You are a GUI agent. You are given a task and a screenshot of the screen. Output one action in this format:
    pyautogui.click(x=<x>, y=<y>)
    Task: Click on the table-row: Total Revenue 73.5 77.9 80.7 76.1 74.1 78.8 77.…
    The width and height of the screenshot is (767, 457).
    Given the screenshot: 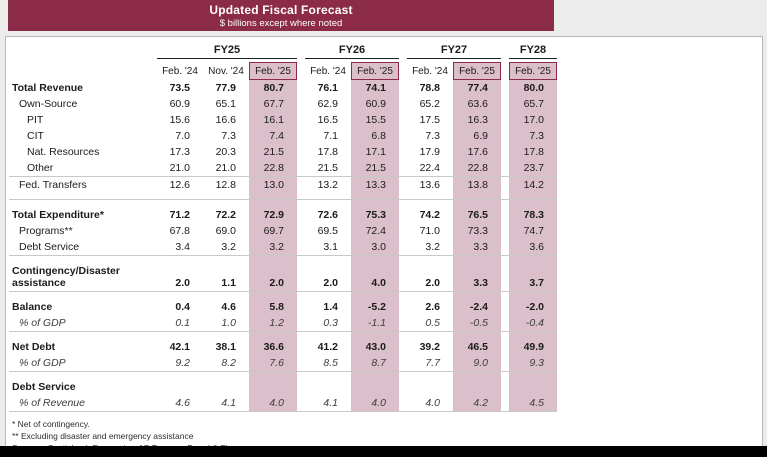 What is the action you would take?
    pyautogui.click(x=283, y=88)
    